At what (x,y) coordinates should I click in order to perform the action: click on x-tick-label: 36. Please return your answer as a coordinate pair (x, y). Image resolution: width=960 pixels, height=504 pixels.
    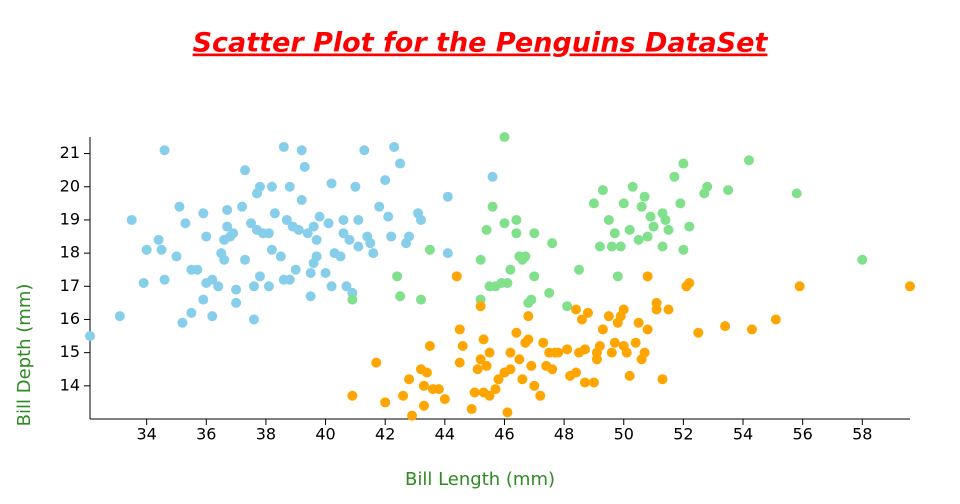
    Looking at the image, I should click on (206, 434).